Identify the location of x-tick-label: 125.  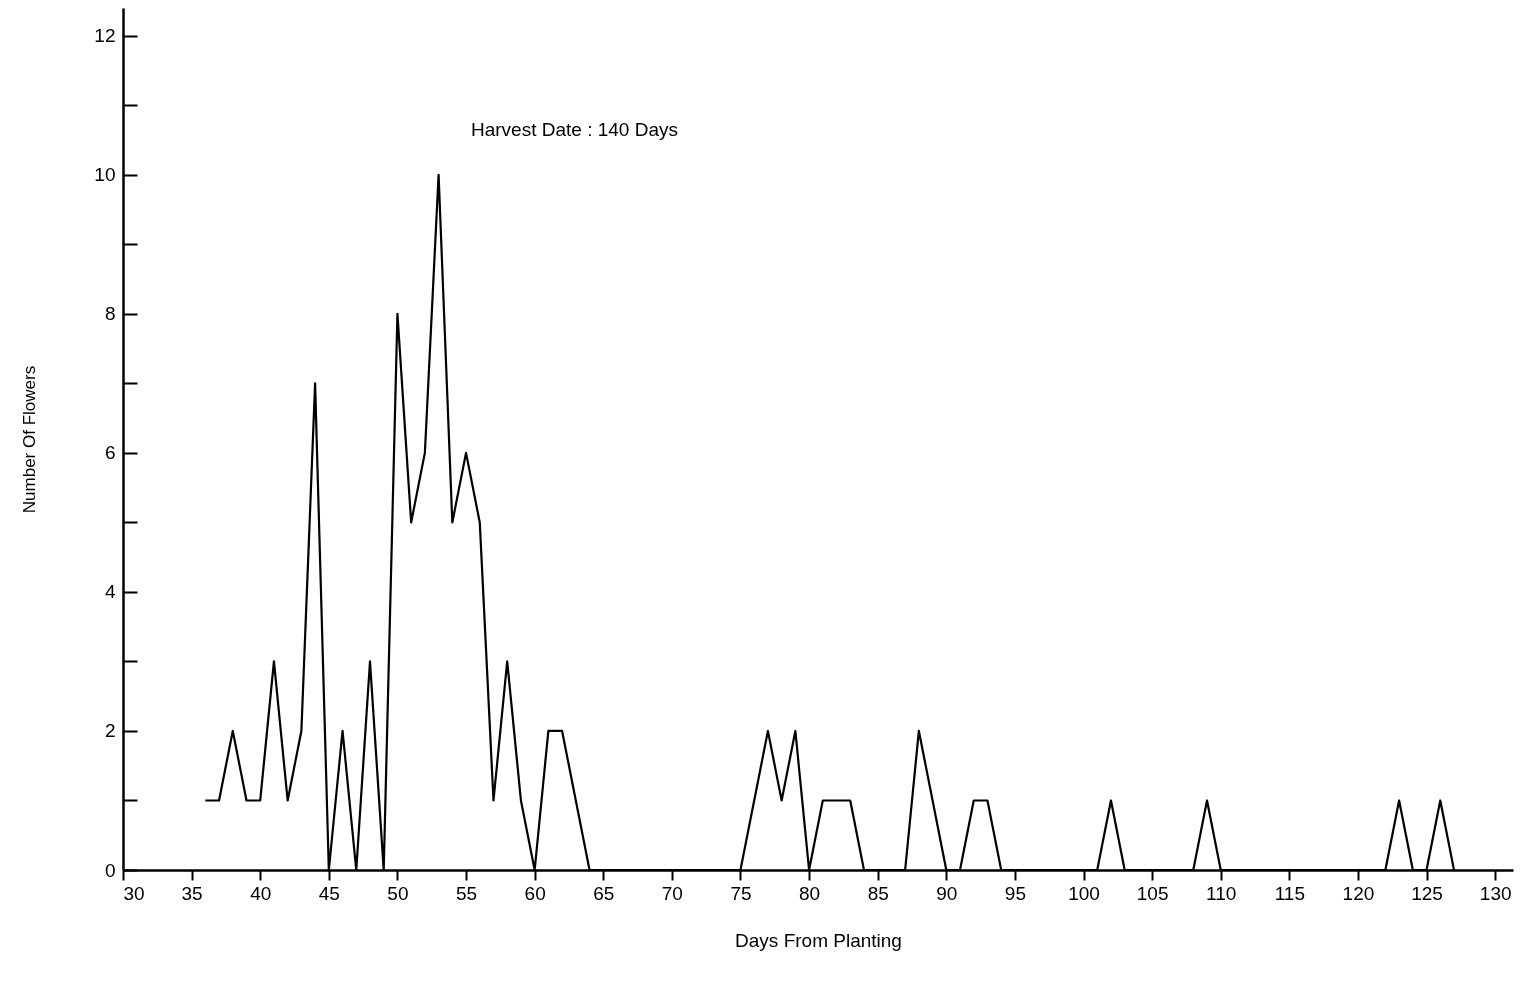
(1427, 893).